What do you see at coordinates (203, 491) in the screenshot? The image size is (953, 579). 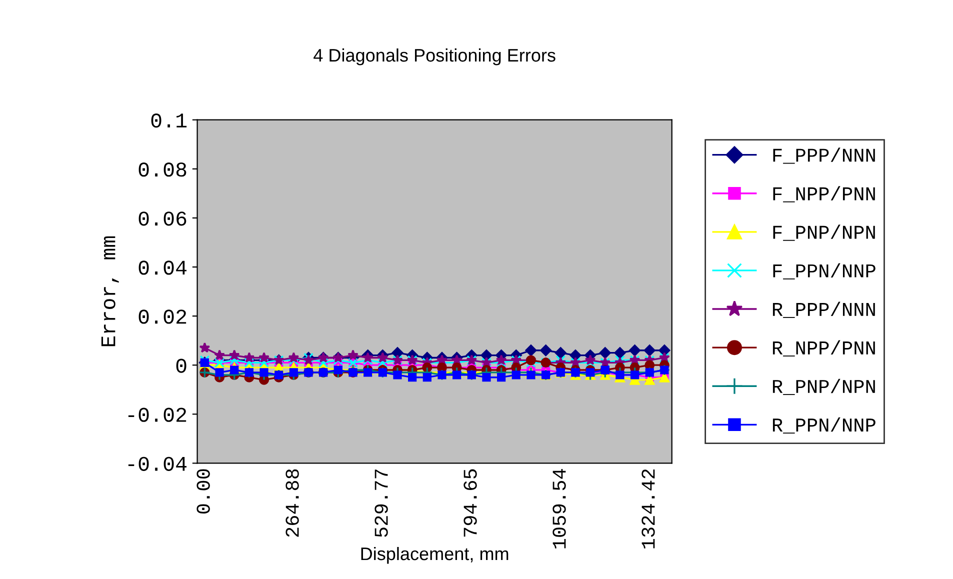 I see `x-tick-label: 0.00` at bounding box center [203, 491].